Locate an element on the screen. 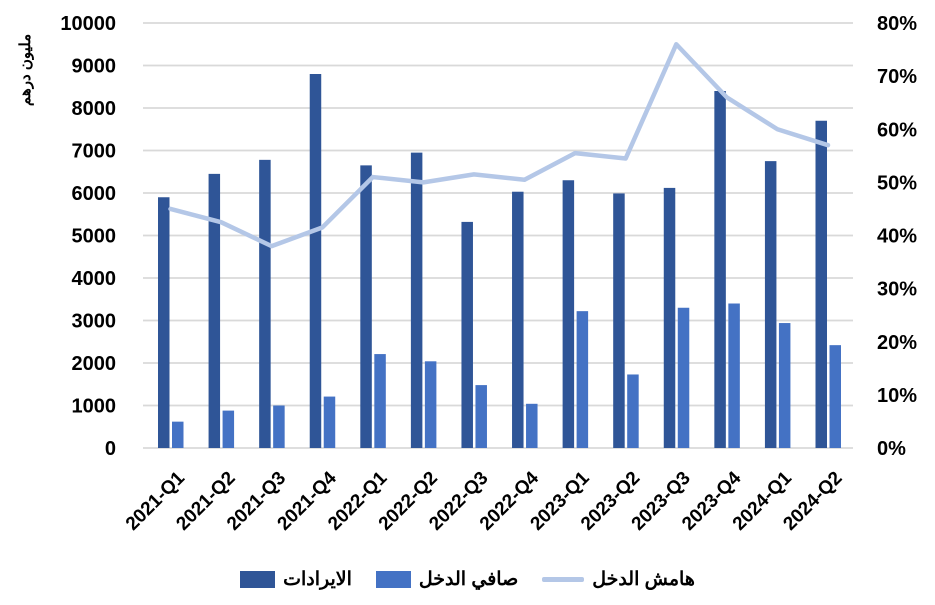 The height and width of the screenshot is (605, 935). bar-net-income-2021-Q3 is located at coordinates (279, 426).